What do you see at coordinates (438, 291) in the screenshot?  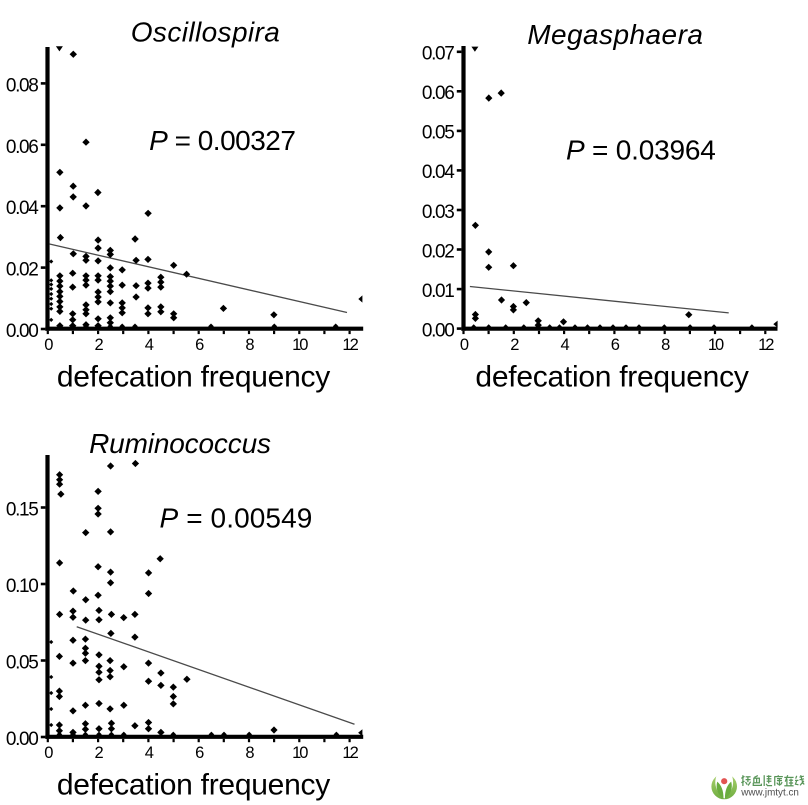 I see `svg-text: 0.01` at bounding box center [438, 291].